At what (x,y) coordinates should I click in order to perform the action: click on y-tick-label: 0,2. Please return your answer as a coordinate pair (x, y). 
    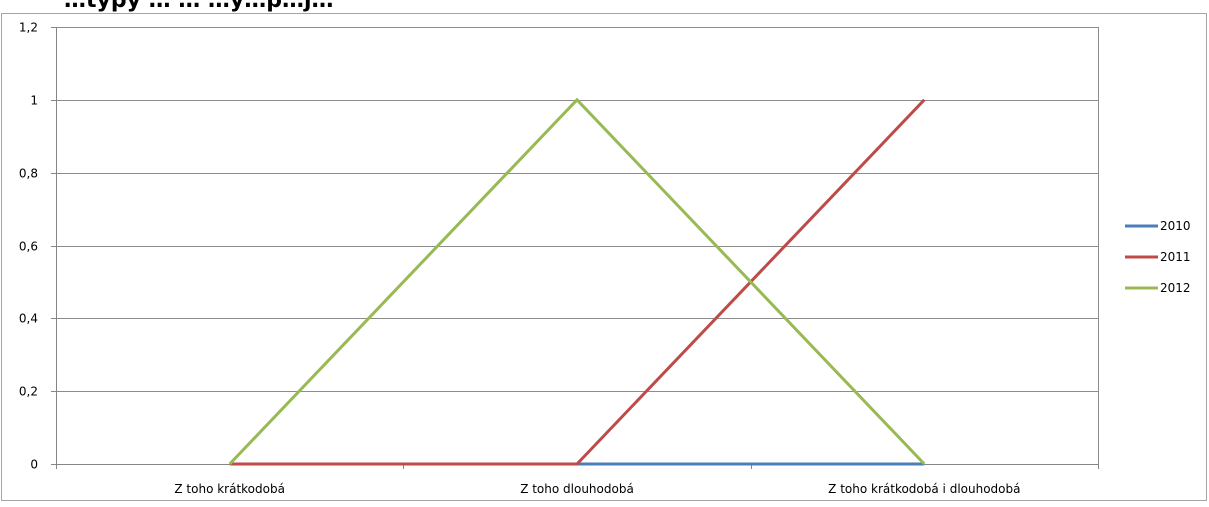
    Looking at the image, I should click on (28, 392).